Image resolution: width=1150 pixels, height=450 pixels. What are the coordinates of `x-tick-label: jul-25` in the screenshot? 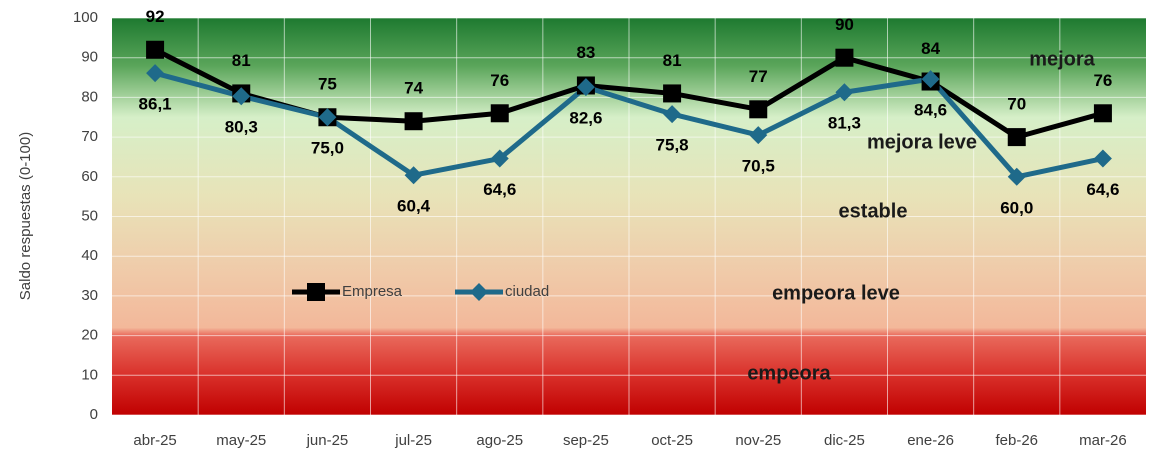 It's located at (413, 440).